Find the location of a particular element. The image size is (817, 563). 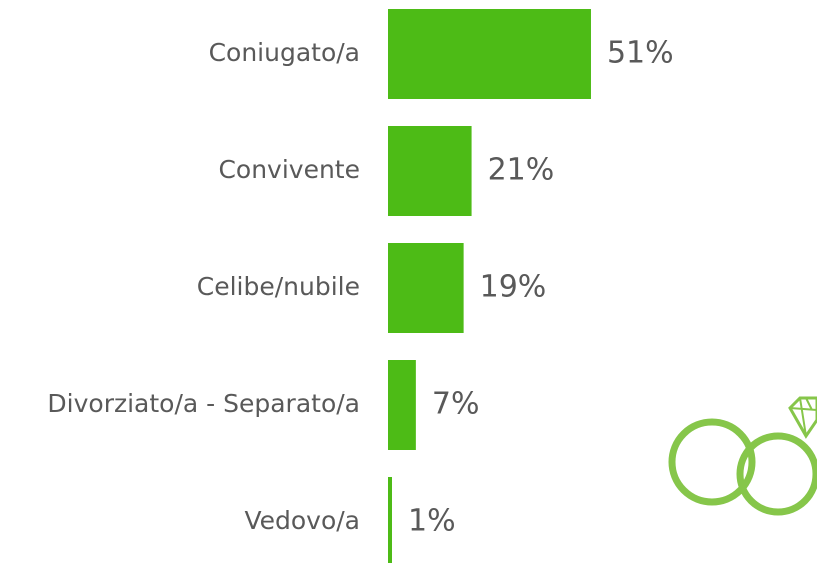

category-label: Coniugato/a is located at coordinates (284, 52).